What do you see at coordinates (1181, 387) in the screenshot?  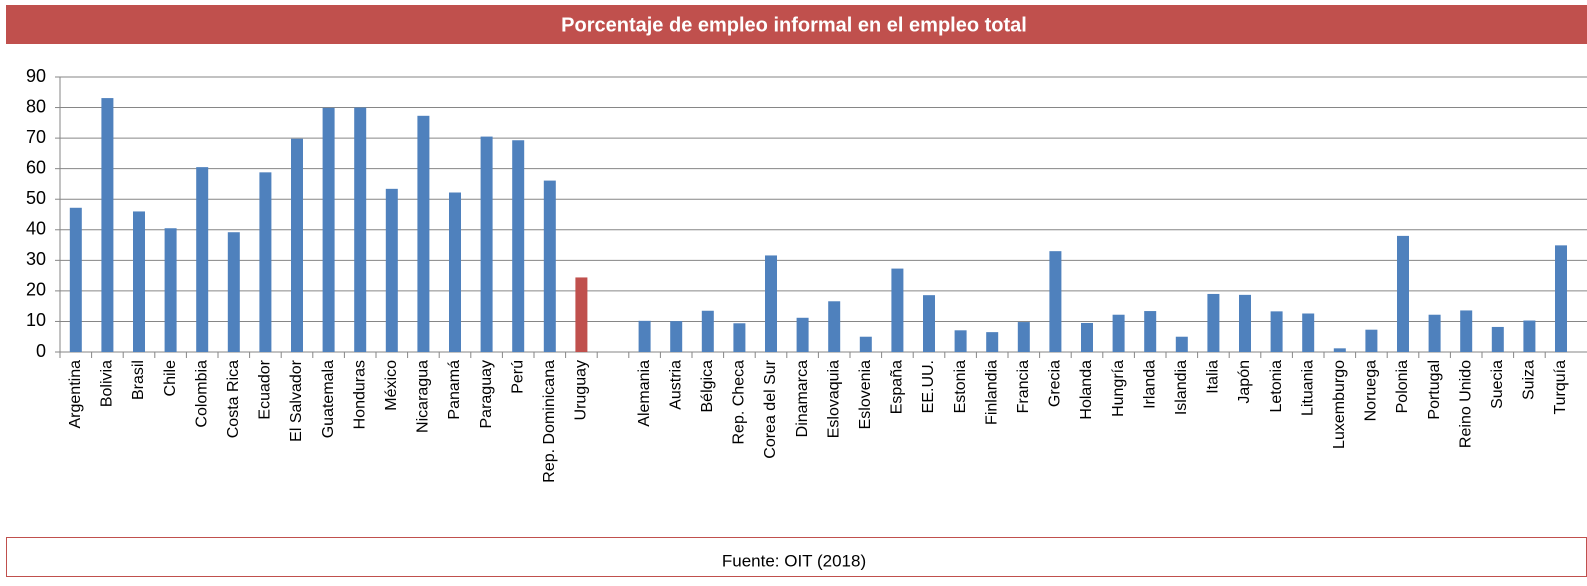 I see `x-tick-label: Islandia` at bounding box center [1181, 387].